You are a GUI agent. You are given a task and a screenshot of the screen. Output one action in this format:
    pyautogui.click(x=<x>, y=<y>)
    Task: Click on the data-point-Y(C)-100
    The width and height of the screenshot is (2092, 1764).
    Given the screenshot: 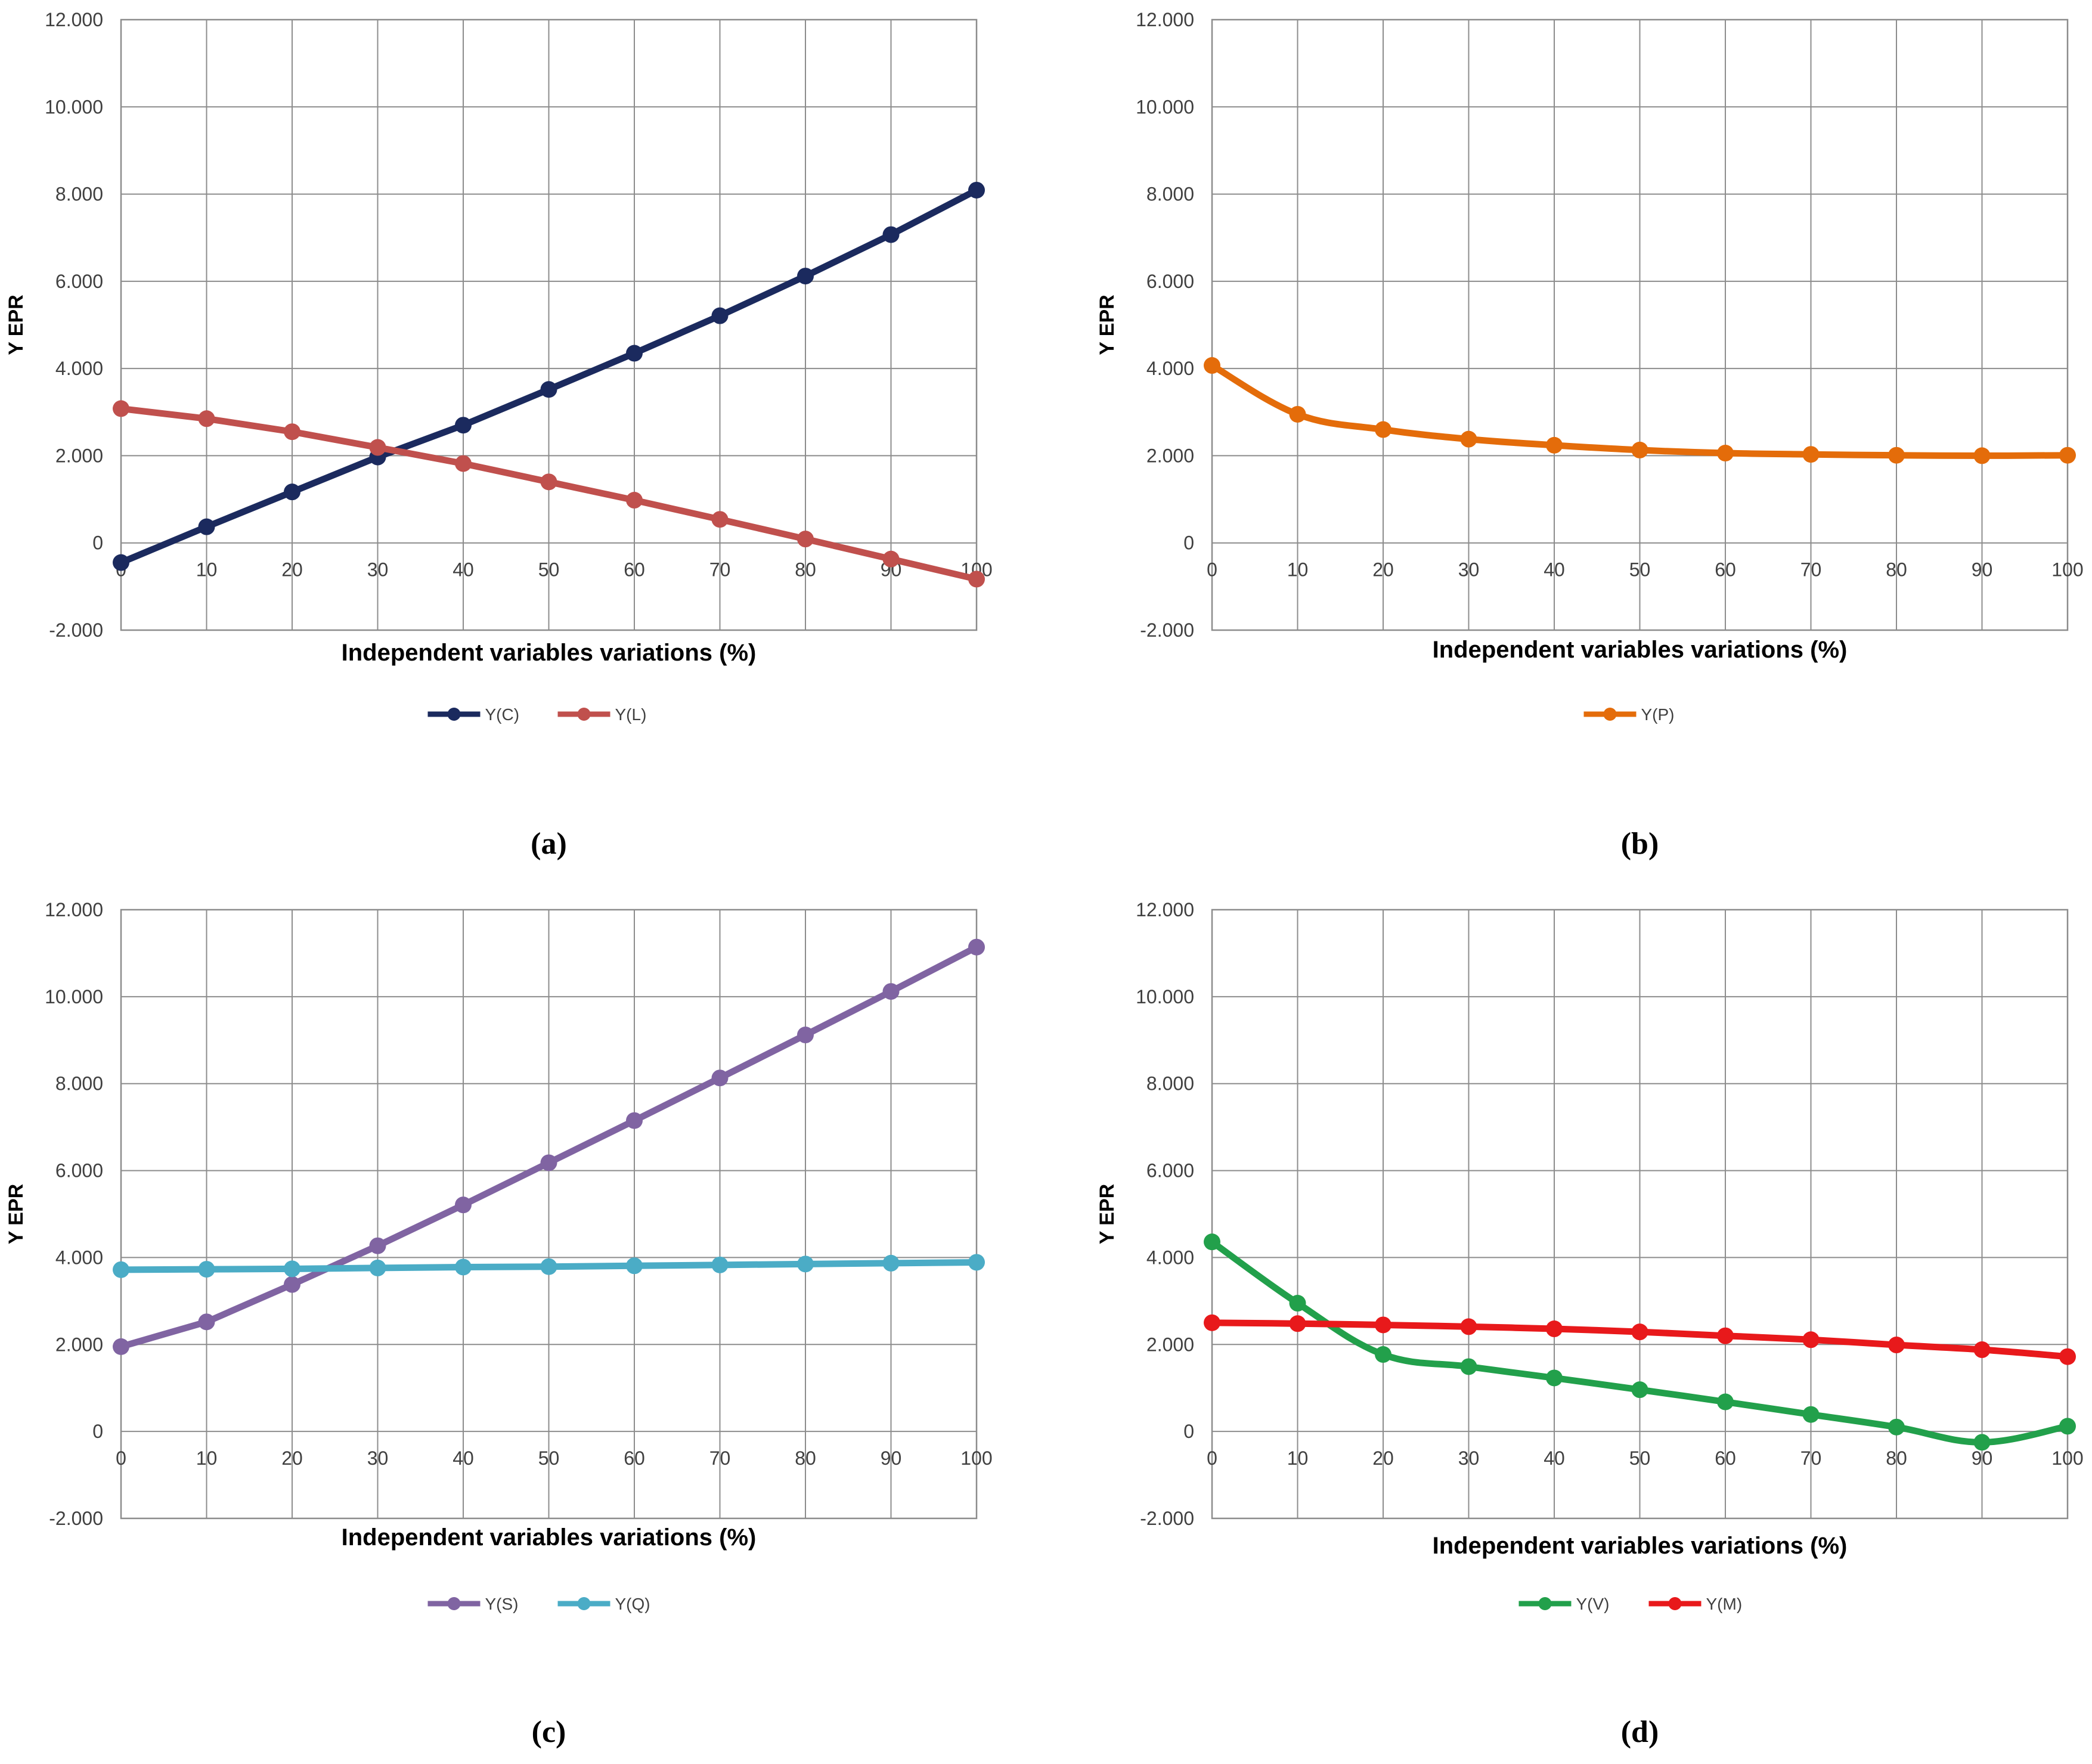 What is the action you would take?
    pyautogui.click(x=976, y=190)
    